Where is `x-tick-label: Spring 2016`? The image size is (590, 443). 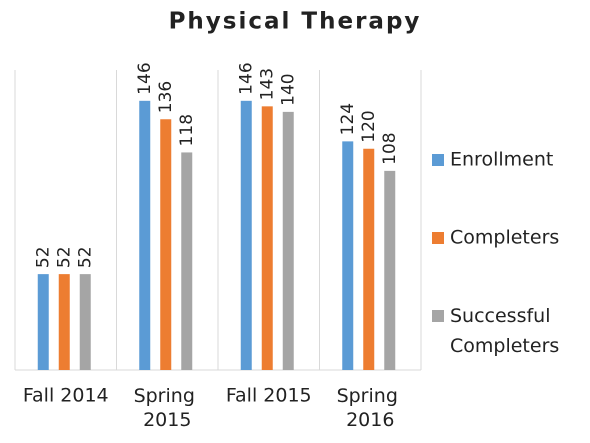
x-tick-label: Spring 2016 is located at coordinates (370, 408).